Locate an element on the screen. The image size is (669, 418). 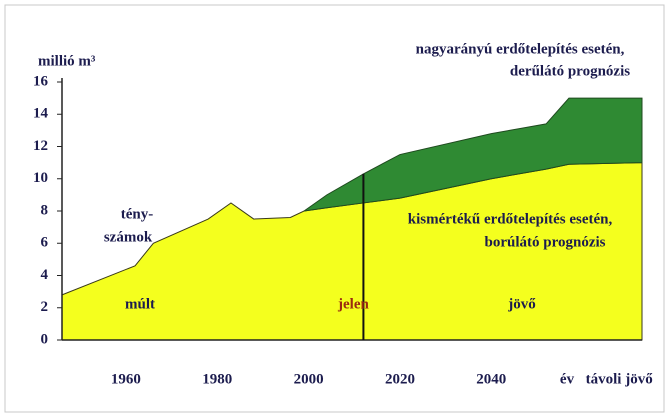
annotation: derűlátó prognózis is located at coordinates (570, 71).